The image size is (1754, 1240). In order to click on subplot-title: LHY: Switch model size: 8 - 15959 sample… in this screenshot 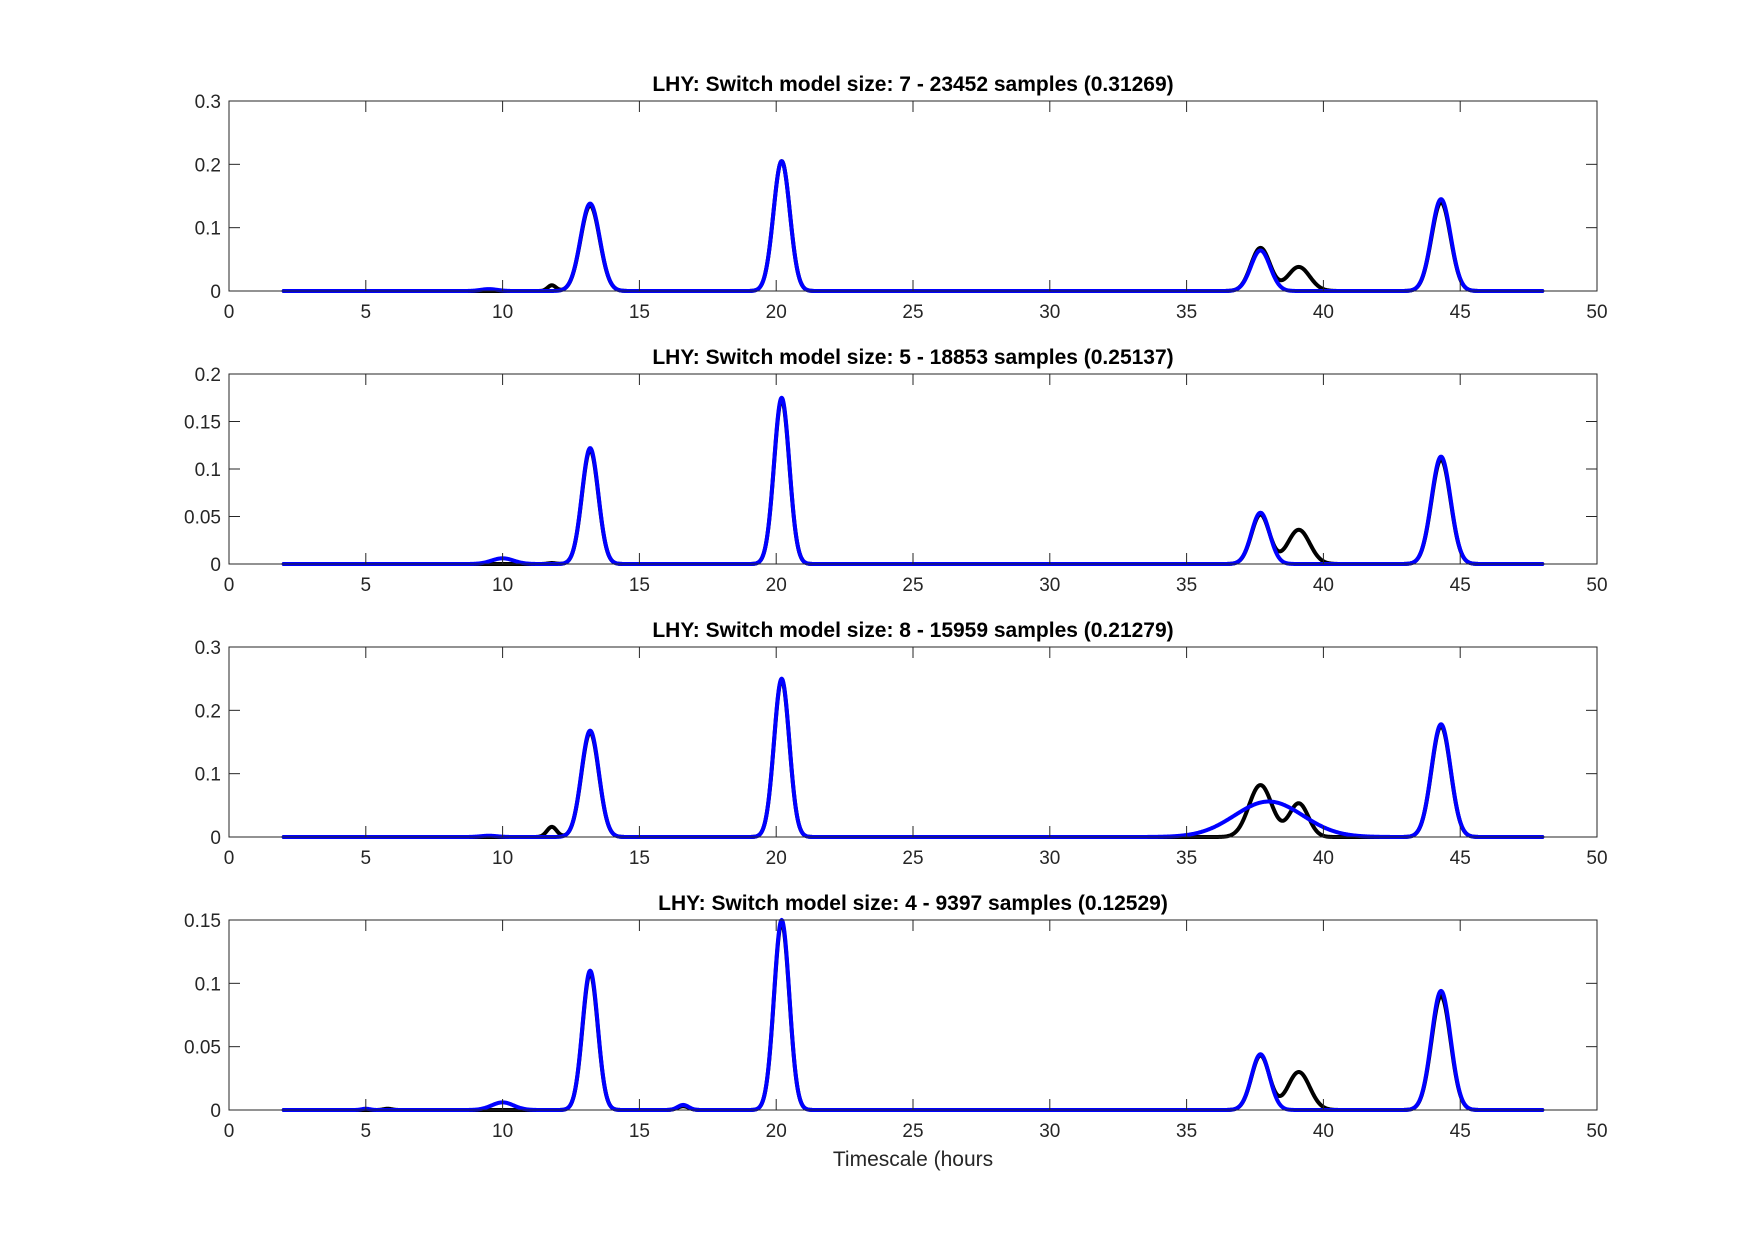, I will do `click(912, 630)`.